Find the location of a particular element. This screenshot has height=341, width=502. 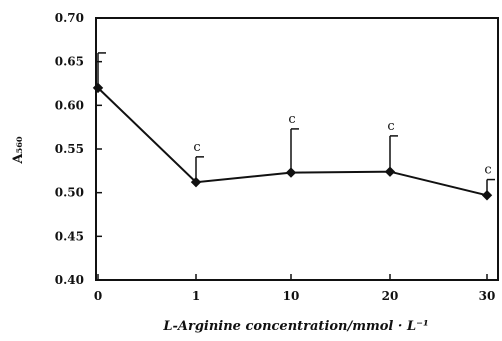

y-tick-label: 0.60 is located at coordinates (69, 105).